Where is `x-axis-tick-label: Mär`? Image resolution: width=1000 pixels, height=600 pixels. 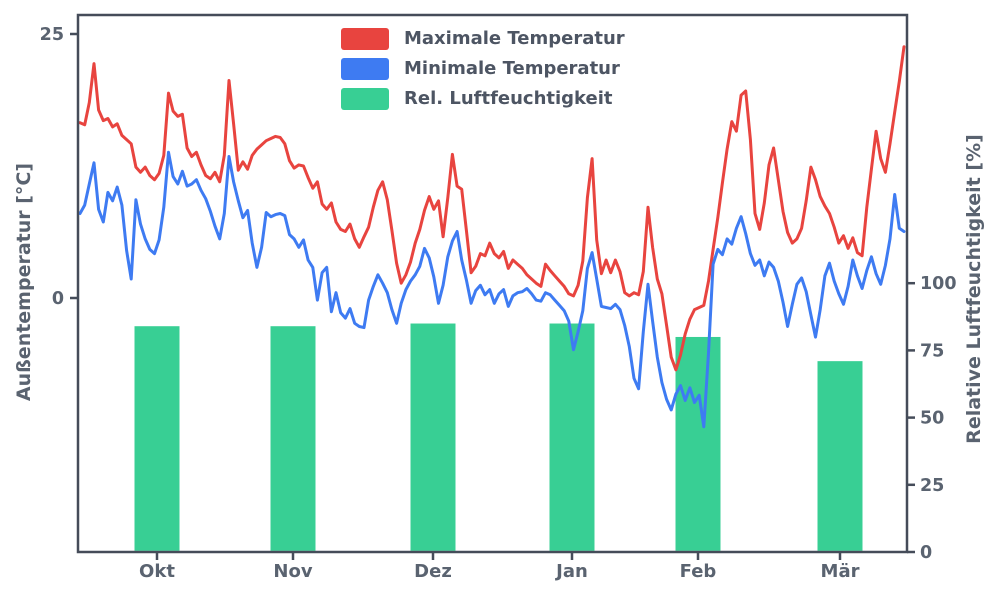 x-axis-tick-label: Mär is located at coordinates (840, 571).